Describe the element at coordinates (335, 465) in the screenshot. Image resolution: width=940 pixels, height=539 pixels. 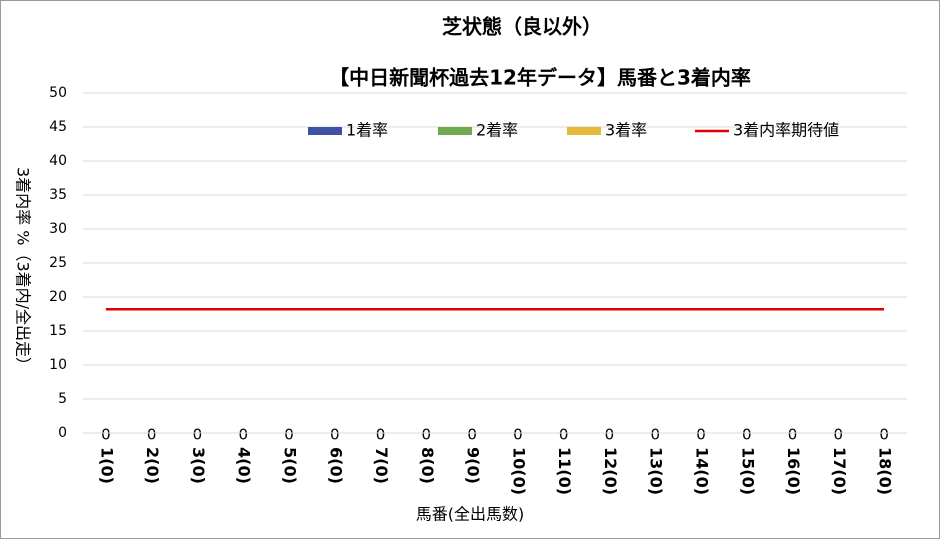
I see `x-tick-label: 6(0)` at that location.